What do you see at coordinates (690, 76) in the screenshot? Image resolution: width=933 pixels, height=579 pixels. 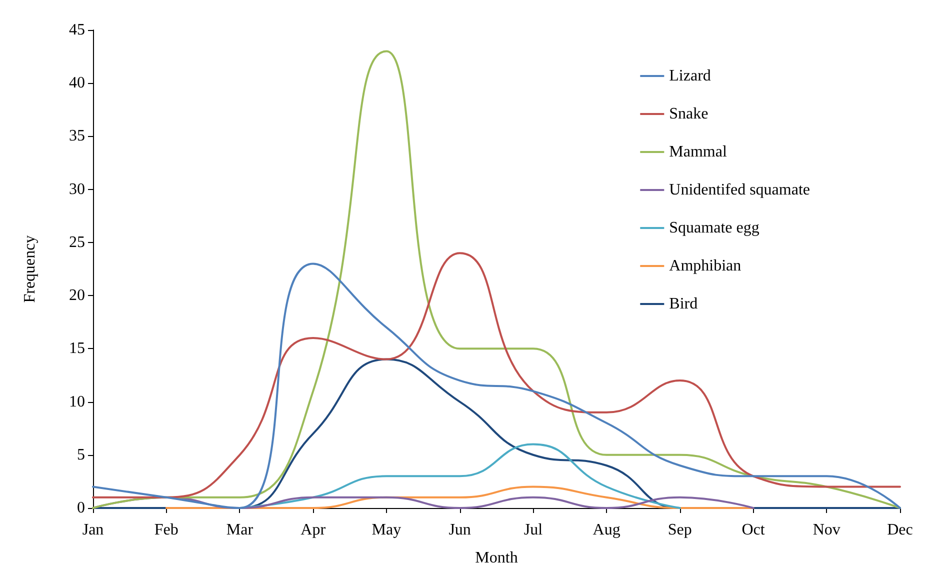 I see `legend-label: Lizard` at bounding box center [690, 76].